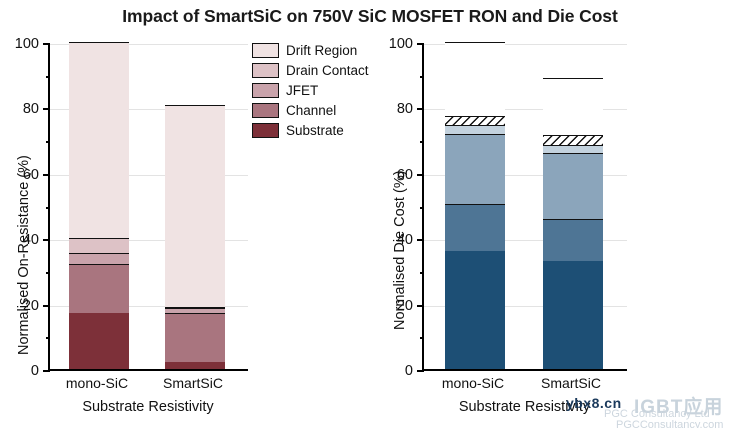 The image size is (740, 428). I want to click on legend-item: Drift Region, so click(310, 50).